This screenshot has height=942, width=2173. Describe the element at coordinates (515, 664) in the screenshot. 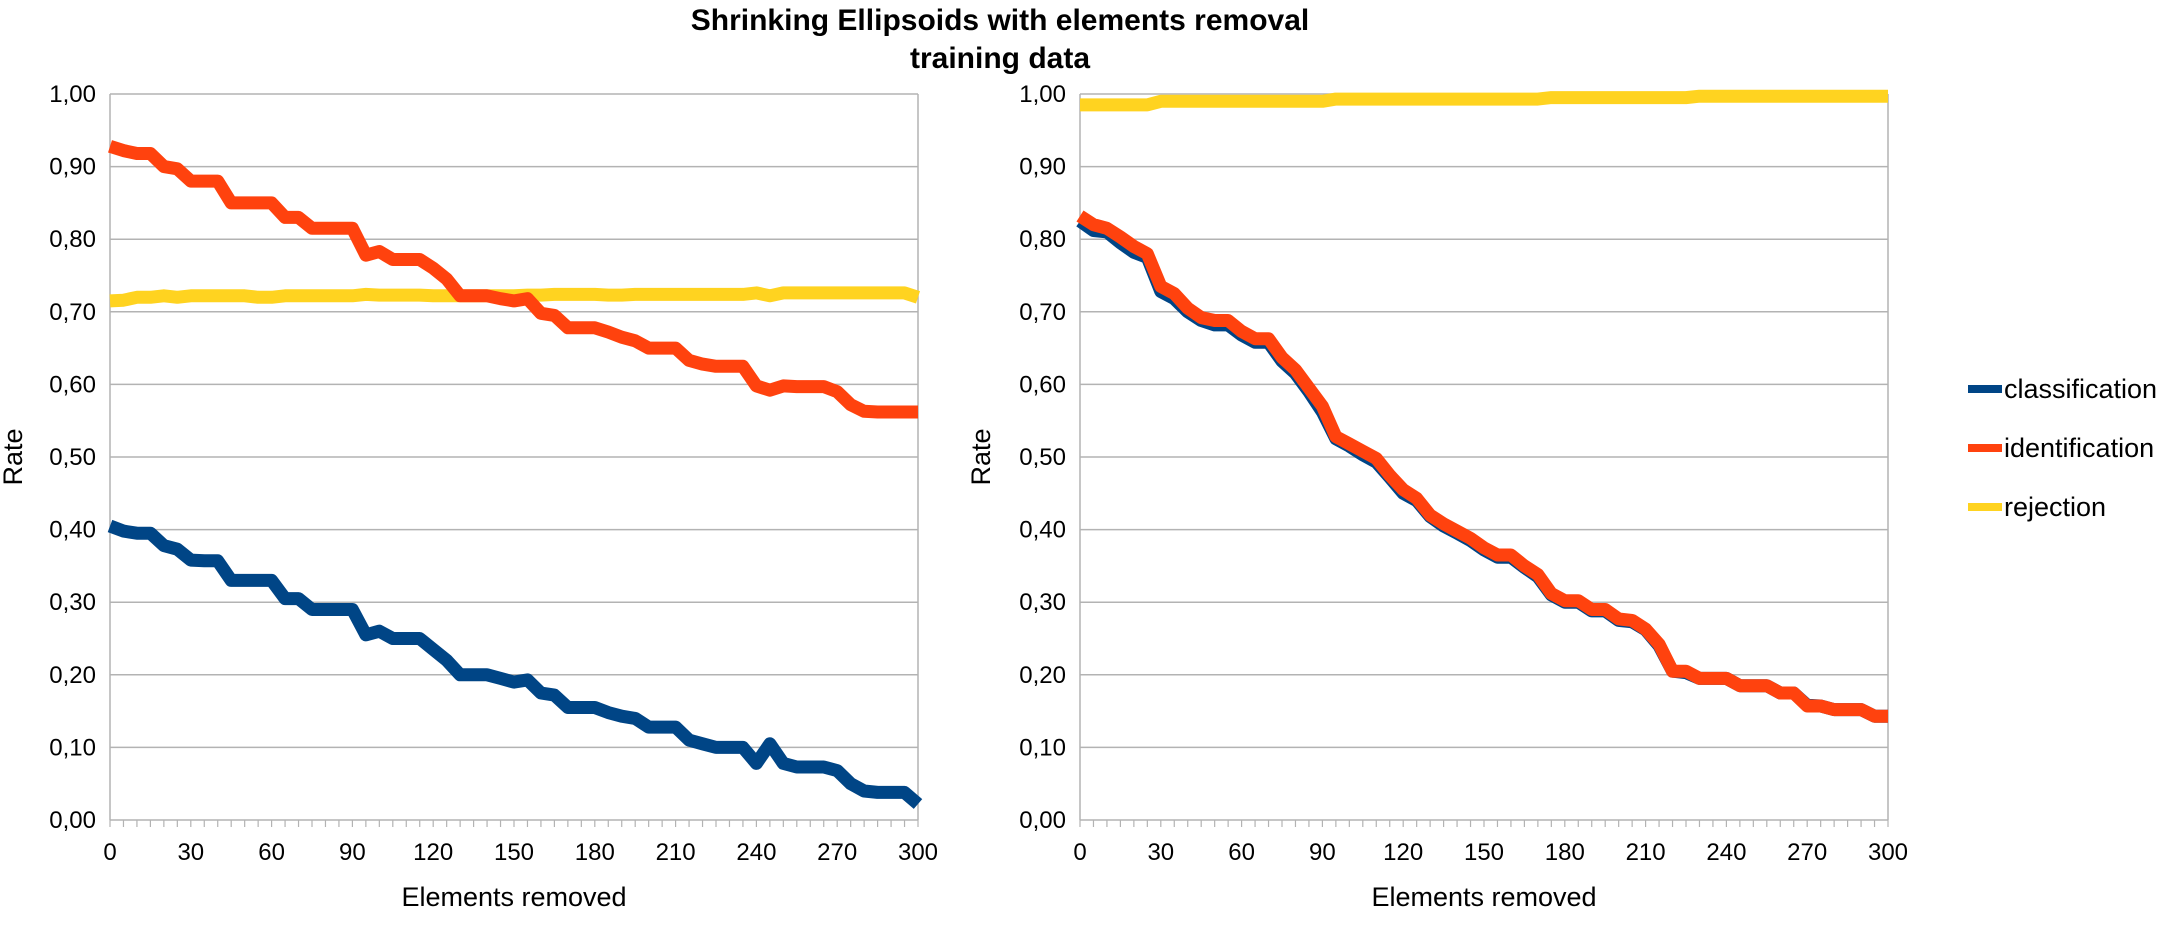

I see `series-line-classification` at that location.